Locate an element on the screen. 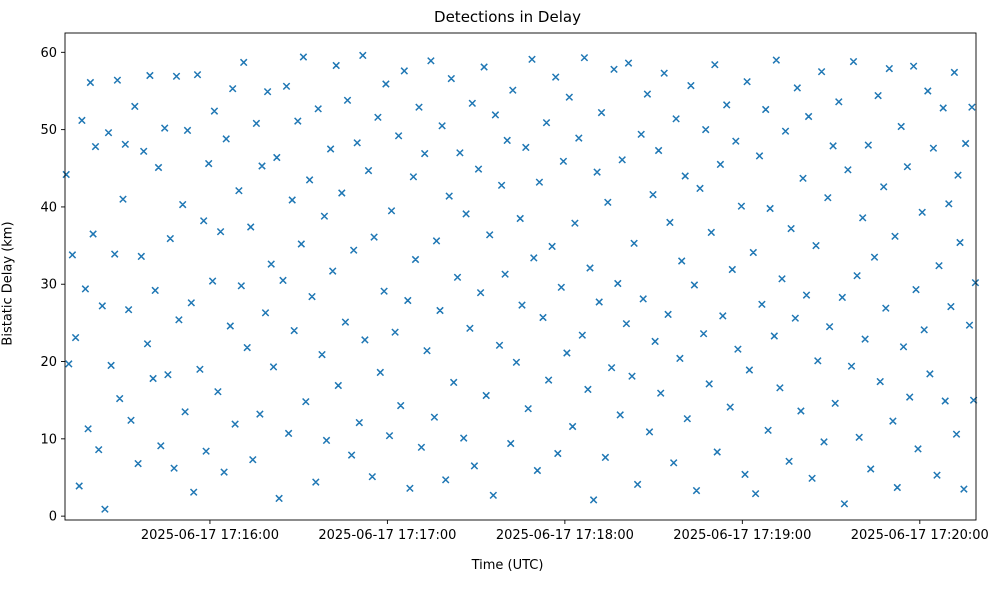 The width and height of the screenshot is (989, 590). y-axis-label-text: Bistatic Delay (km) is located at coordinates (8, 283).